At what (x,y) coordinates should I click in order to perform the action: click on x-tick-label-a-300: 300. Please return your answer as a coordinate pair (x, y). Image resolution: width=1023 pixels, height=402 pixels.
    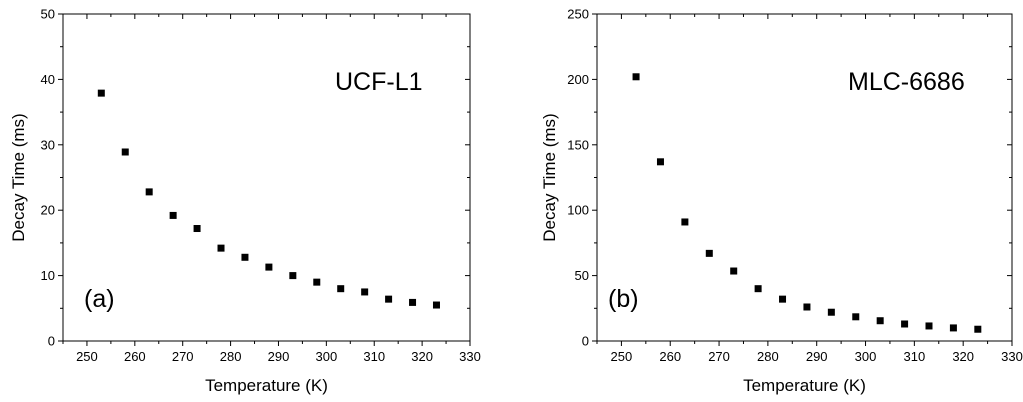
    Looking at the image, I should click on (327, 356).